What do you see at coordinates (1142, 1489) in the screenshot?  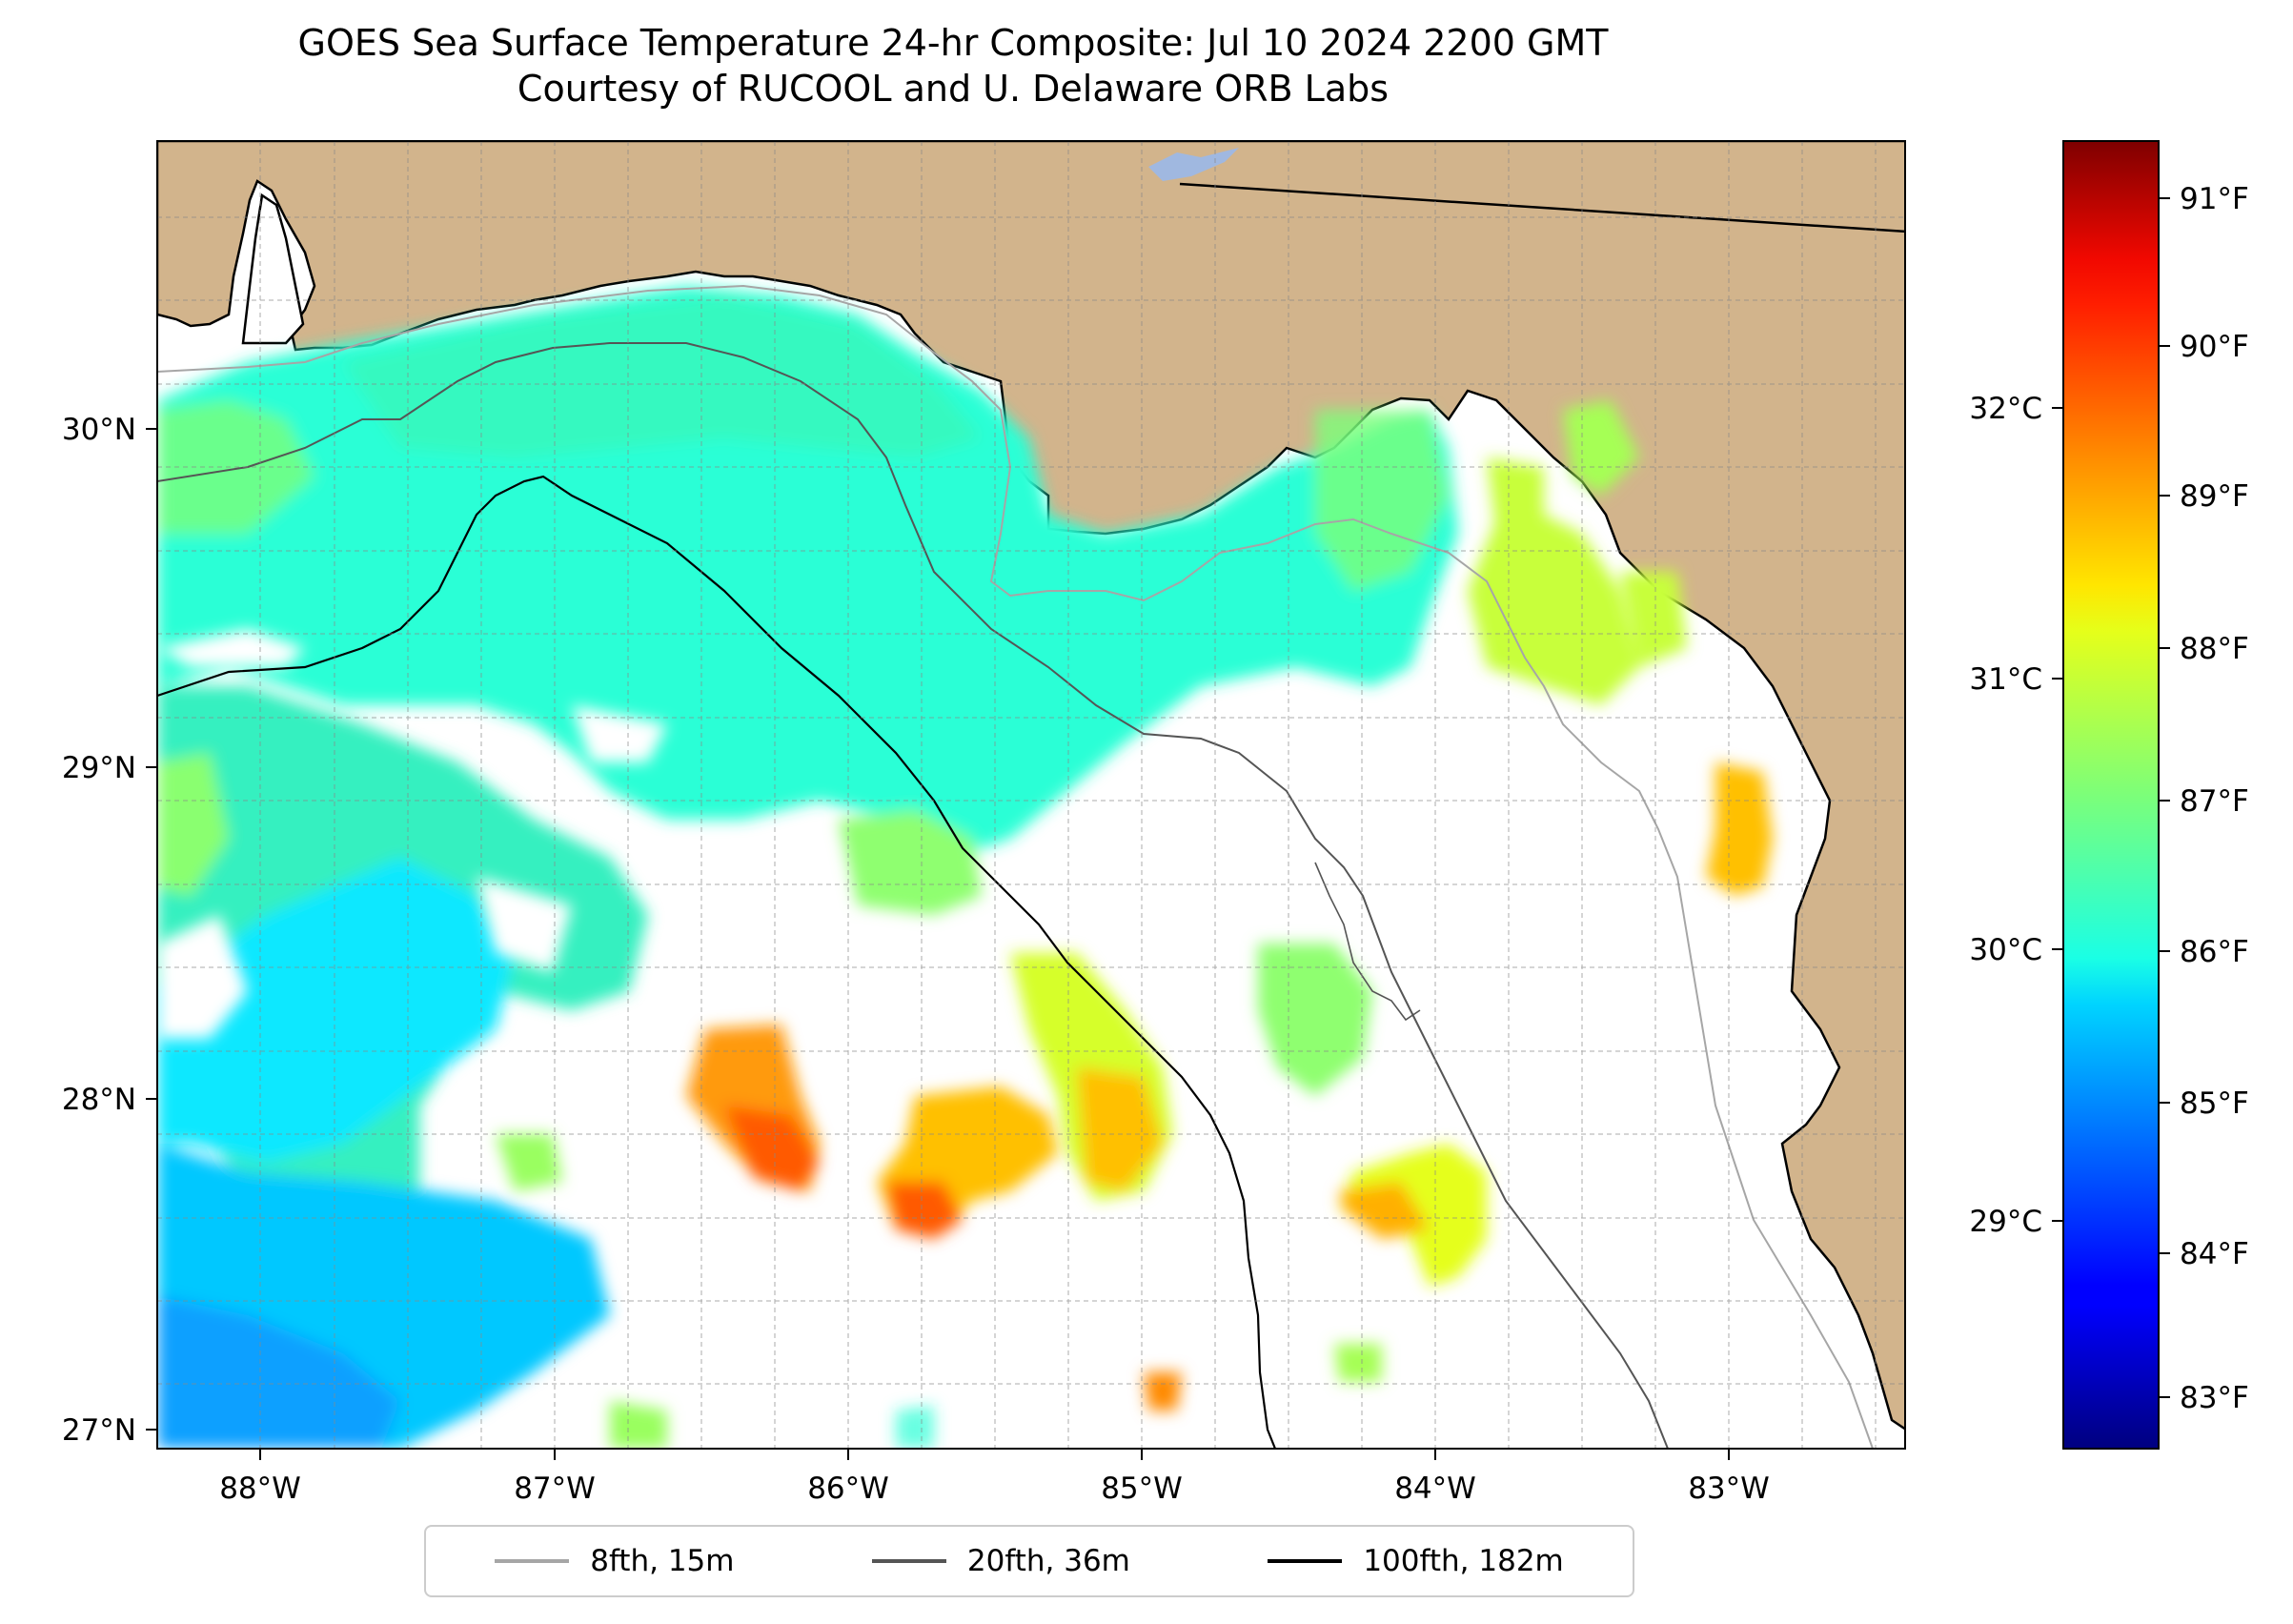 I see `lon-label-3: 85°W` at bounding box center [1142, 1489].